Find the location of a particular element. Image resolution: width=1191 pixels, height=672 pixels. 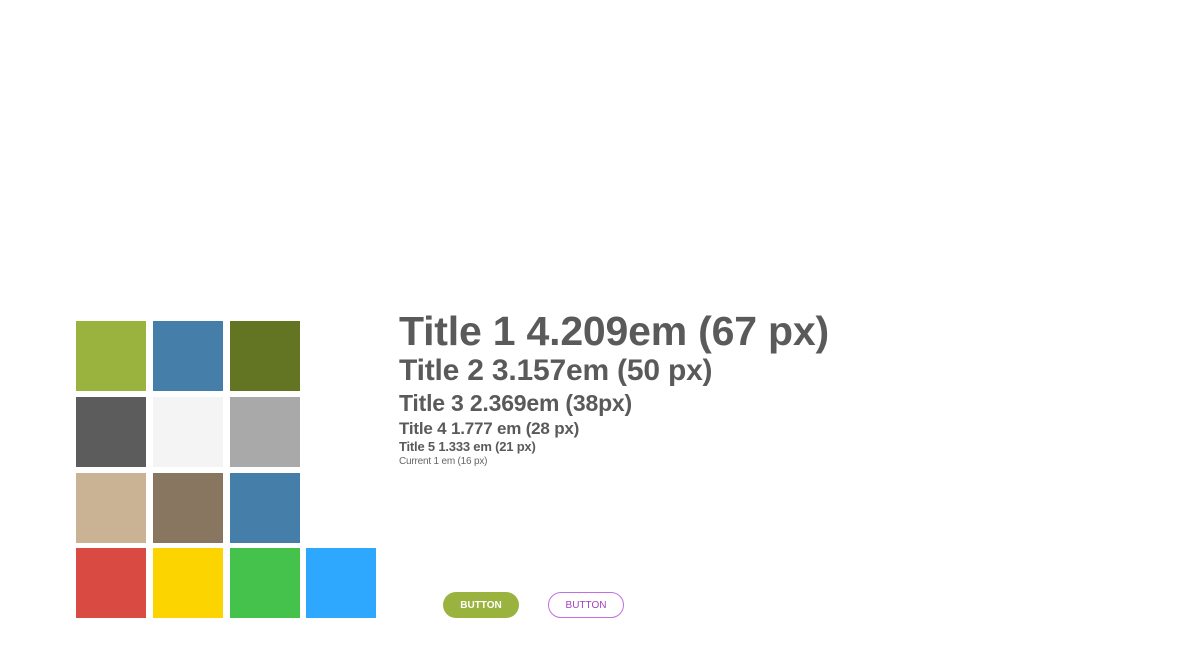

title-1-sample: Title 1 4.209em (67 px) is located at coordinates (614, 331).